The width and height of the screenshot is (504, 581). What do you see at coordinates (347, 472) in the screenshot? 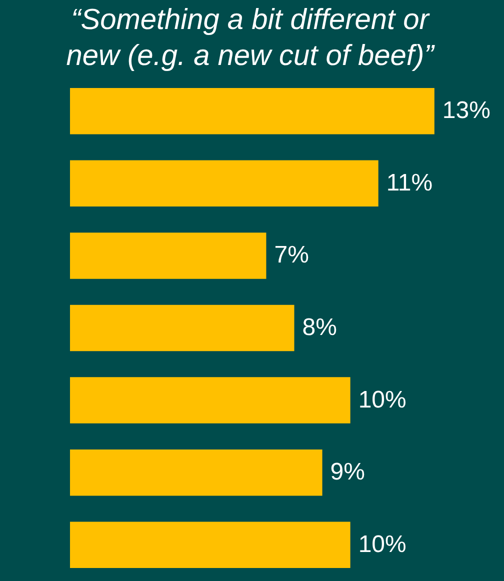
I see `data-label: 9%` at bounding box center [347, 472].